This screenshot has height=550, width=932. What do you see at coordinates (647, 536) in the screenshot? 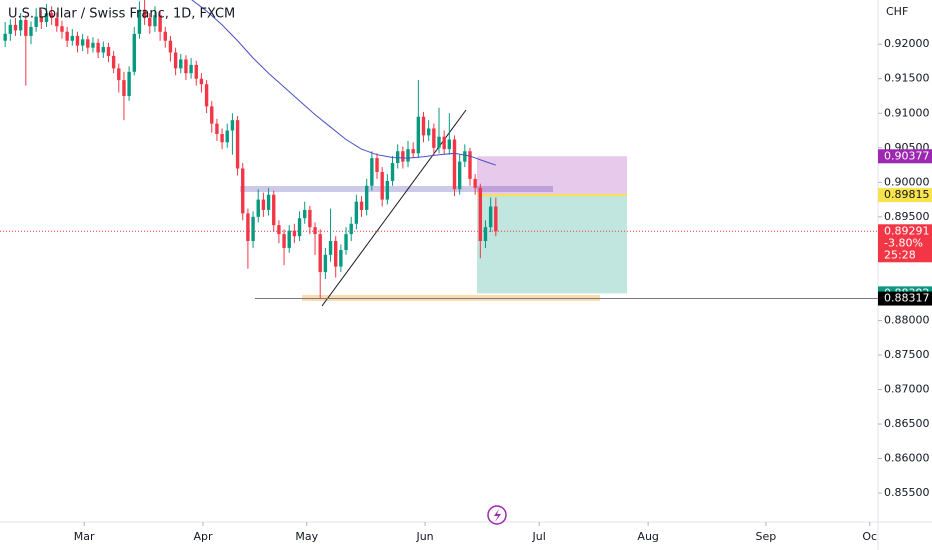
I see `x-tick-label: Aug` at bounding box center [647, 536].